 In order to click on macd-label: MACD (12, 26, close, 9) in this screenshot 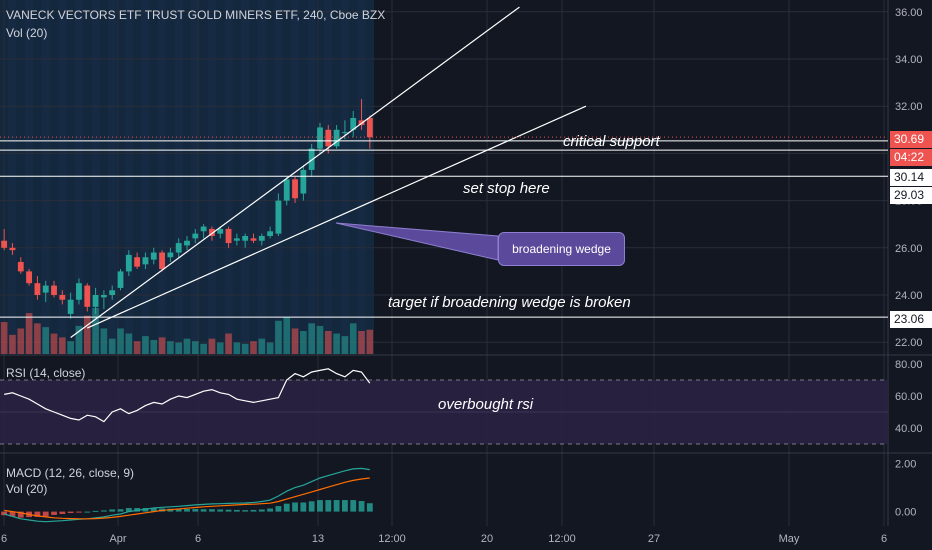, I will do `click(70, 473)`.